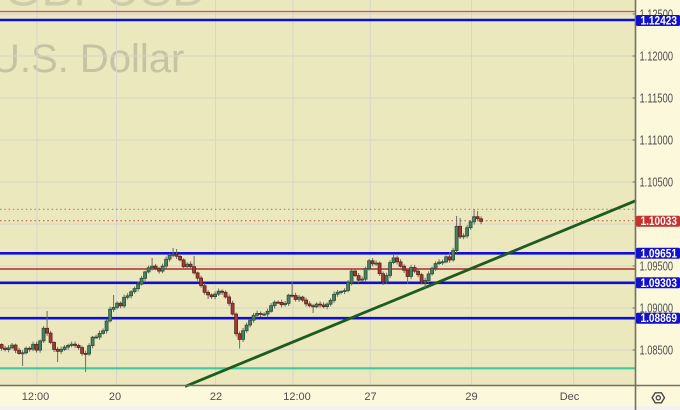 The height and width of the screenshot is (410, 680). I want to click on svg-text: 1.12423, so click(659, 22).